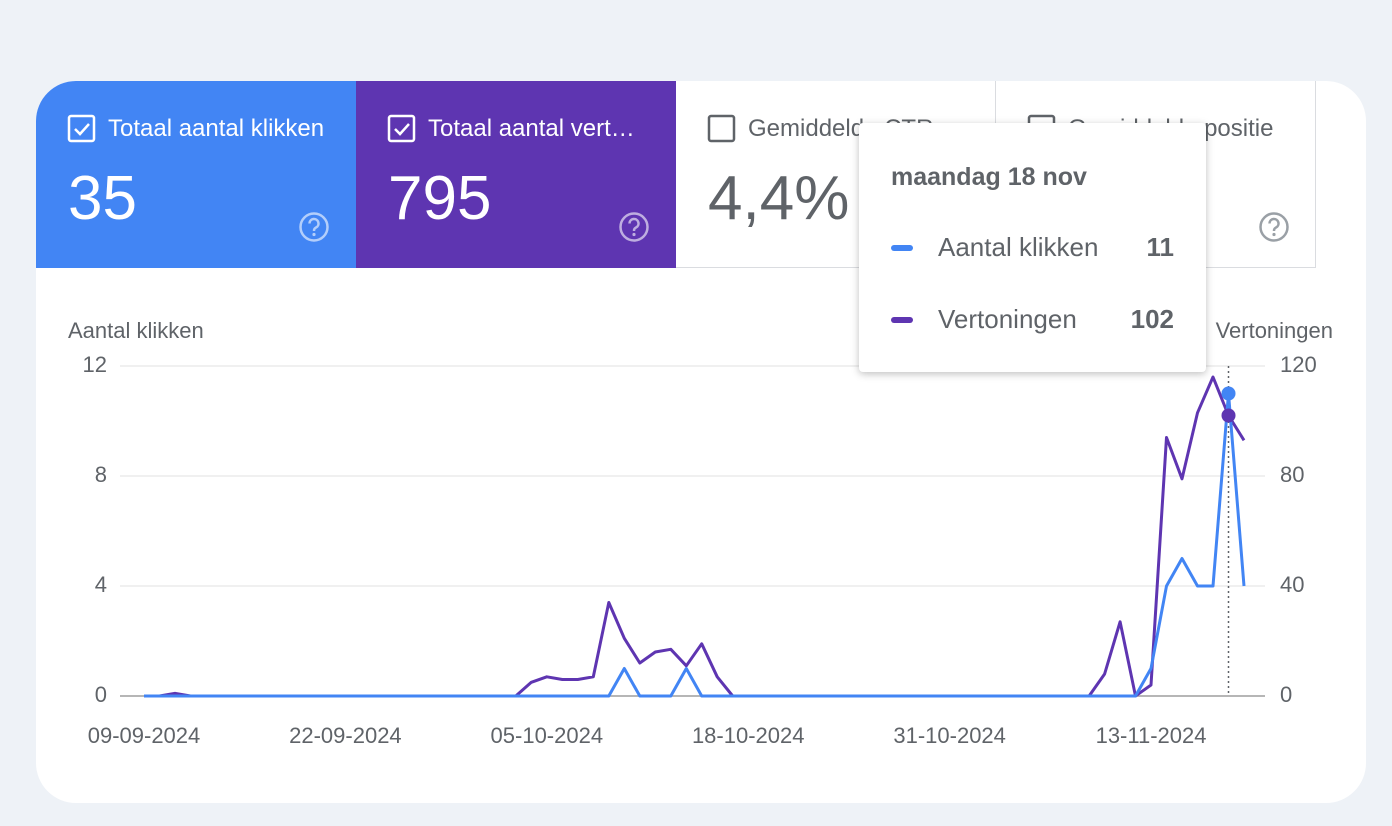 This screenshot has height=826, width=1392. What do you see at coordinates (102, 198) in the screenshot?
I see `metric-value: 35` at bounding box center [102, 198].